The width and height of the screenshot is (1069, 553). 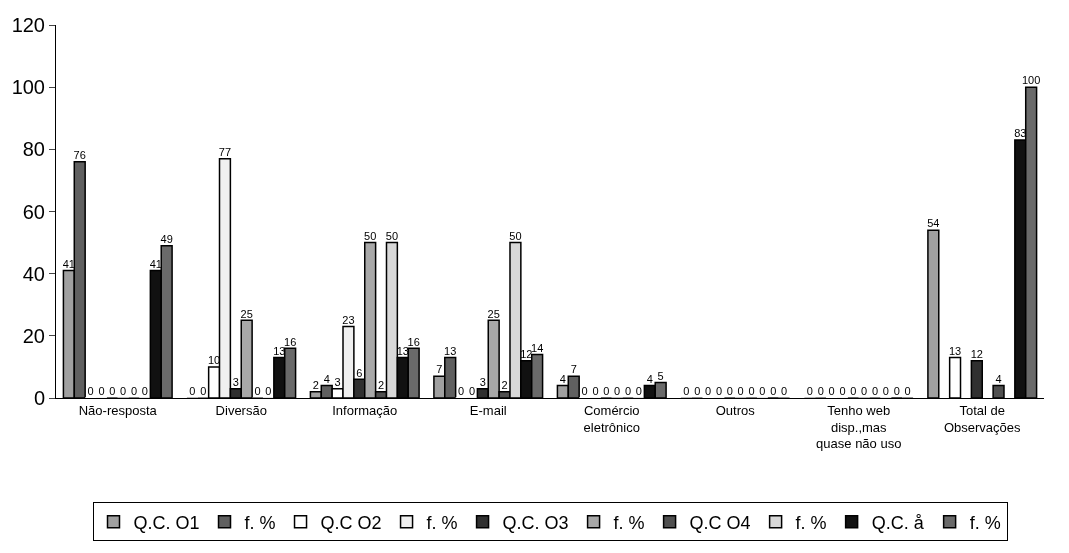 I want to click on data-label: 54, so click(x=933, y=223).